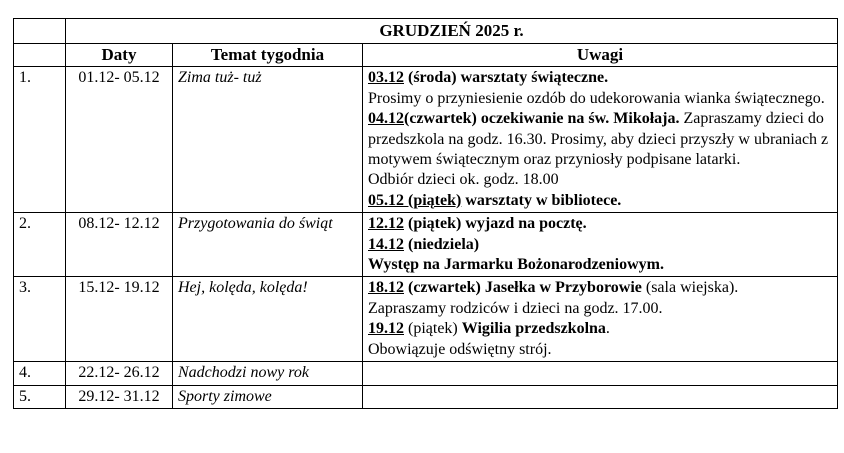 The image size is (844, 453). What do you see at coordinates (267, 373) in the screenshot?
I see `row-theme: Nadchodzi nowy rok` at bounding box center [267, 373].